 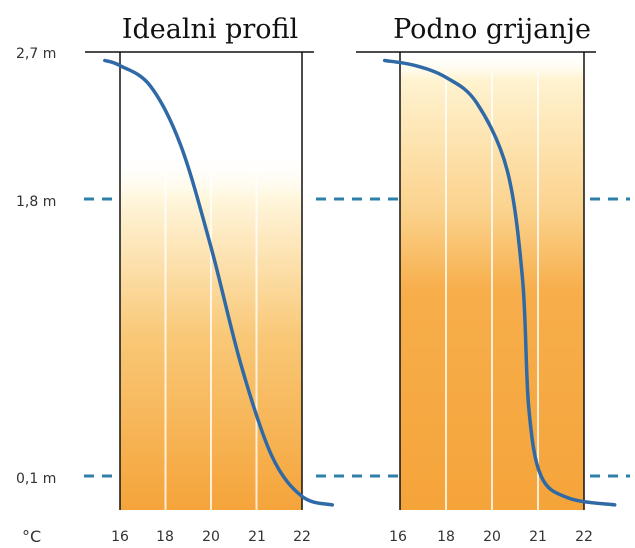 What do you see at coordinates (36, 266) in the screenshot?
I see `y-axis: 2,7 m 1,8 m 0,1 m` at bounding box center [36, 266].